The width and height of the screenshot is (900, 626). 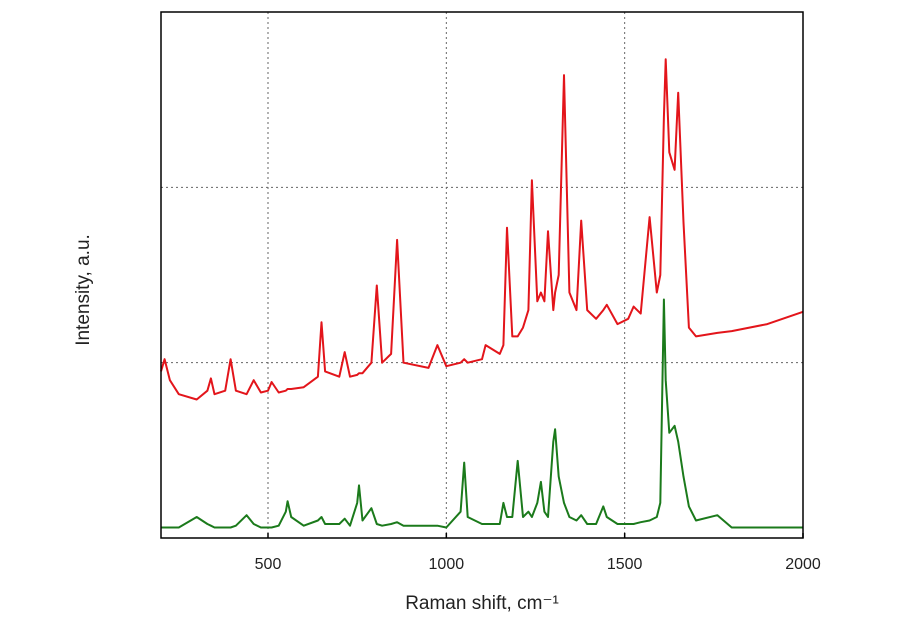 I want to click on x-tick-label: 2000, so click(x=803, y=564).